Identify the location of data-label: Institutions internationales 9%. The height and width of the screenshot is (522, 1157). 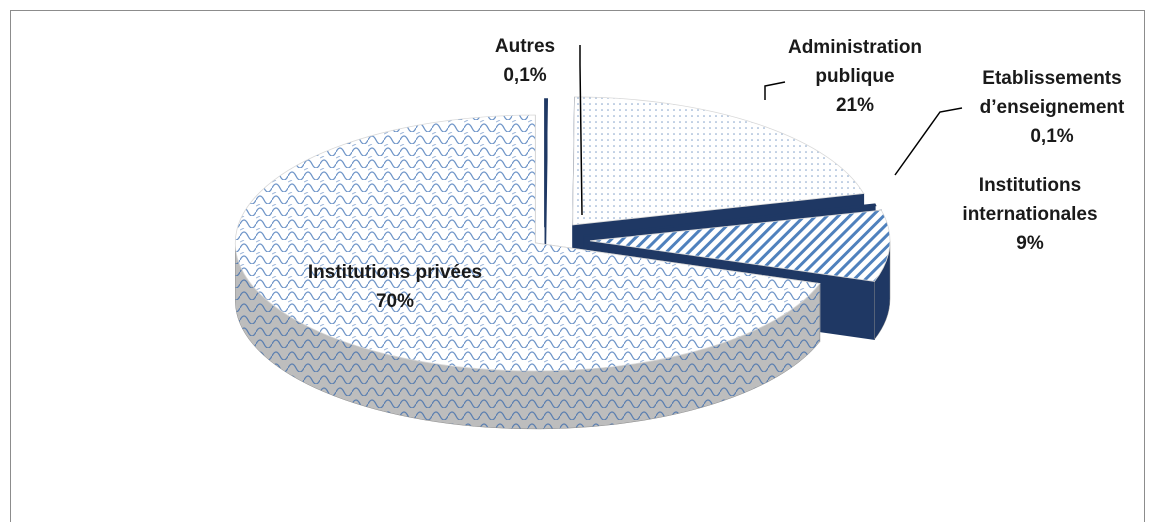
(1030, 214).